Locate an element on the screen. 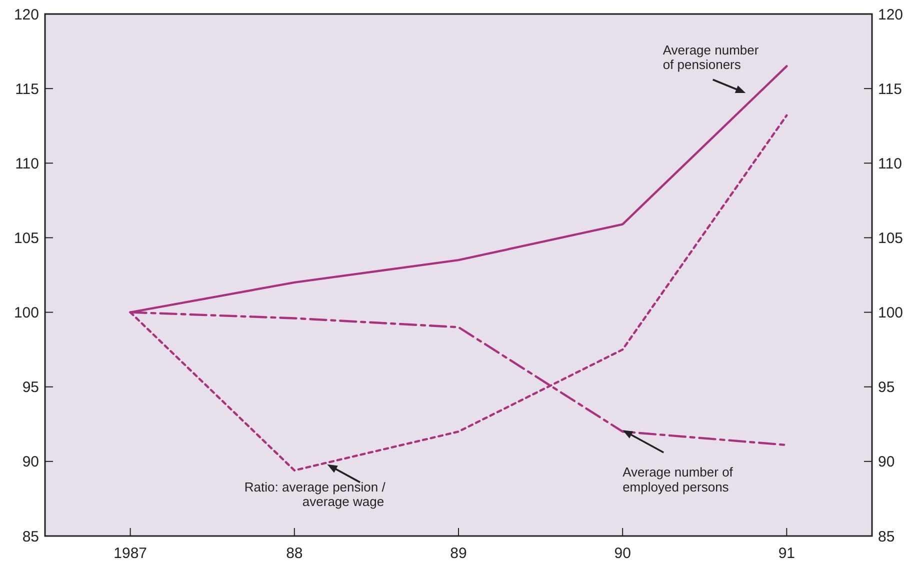  y2-tick-label: 110 is located at coordinates (890, 163).